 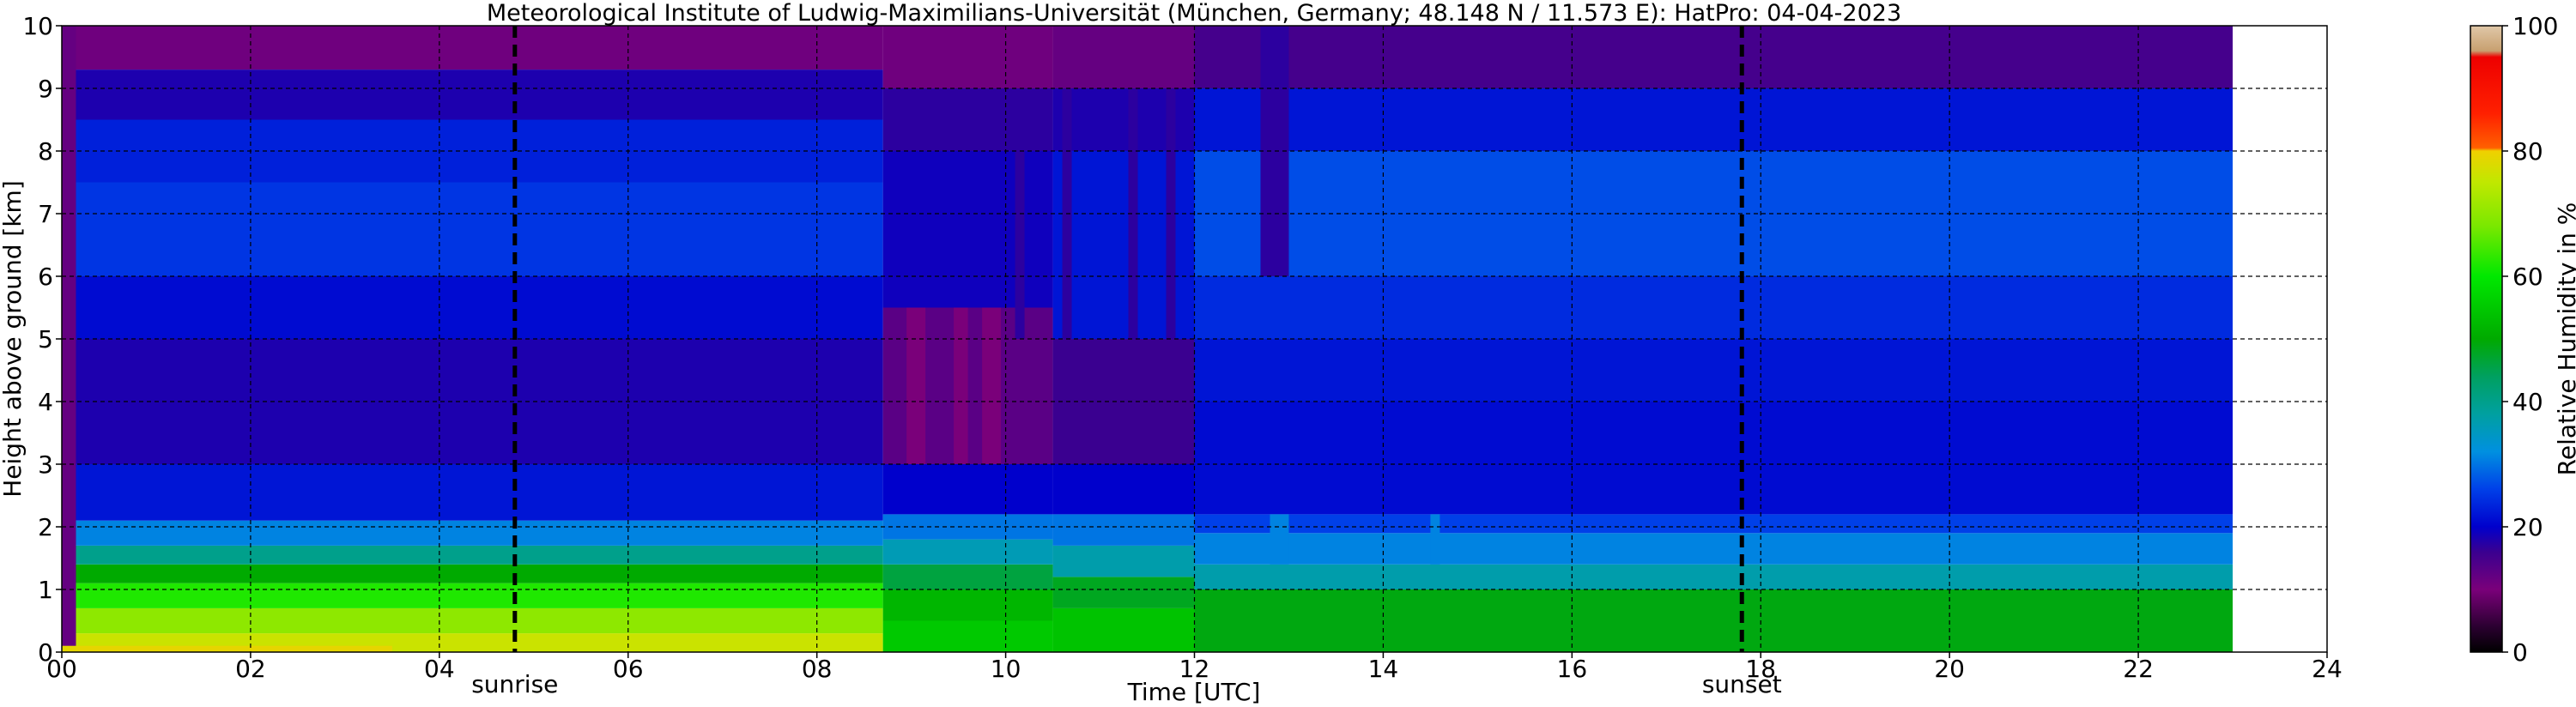 What do you see at coordinates (45, 214) in the screenshot?
I see `y-tick-label: 7` at bounding box center [45, 214].